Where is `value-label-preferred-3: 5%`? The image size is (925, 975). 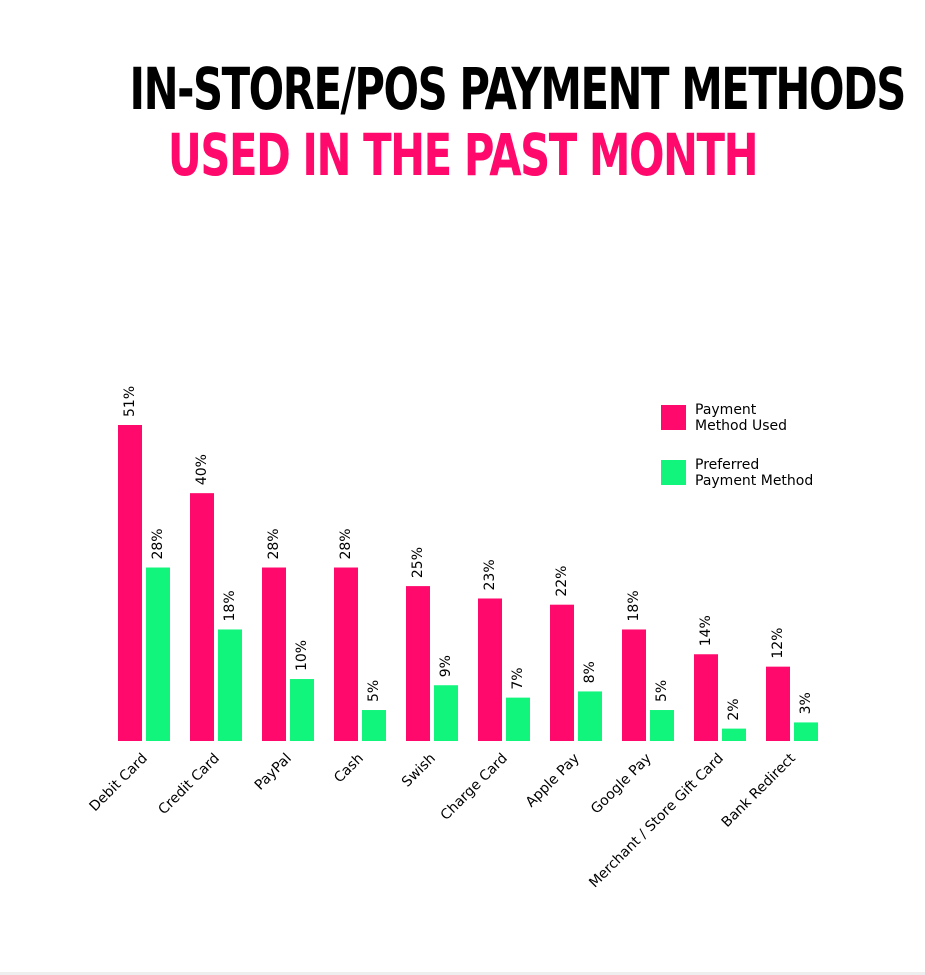
value-label-preferred-3: 5% is located at coordinates (374, 691).